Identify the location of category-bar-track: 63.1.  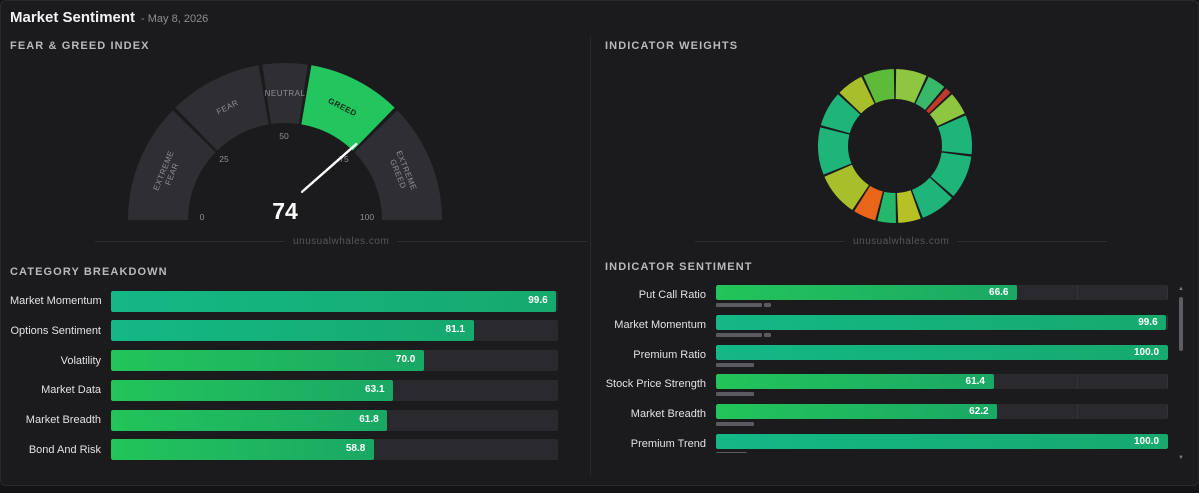
(334, 390).